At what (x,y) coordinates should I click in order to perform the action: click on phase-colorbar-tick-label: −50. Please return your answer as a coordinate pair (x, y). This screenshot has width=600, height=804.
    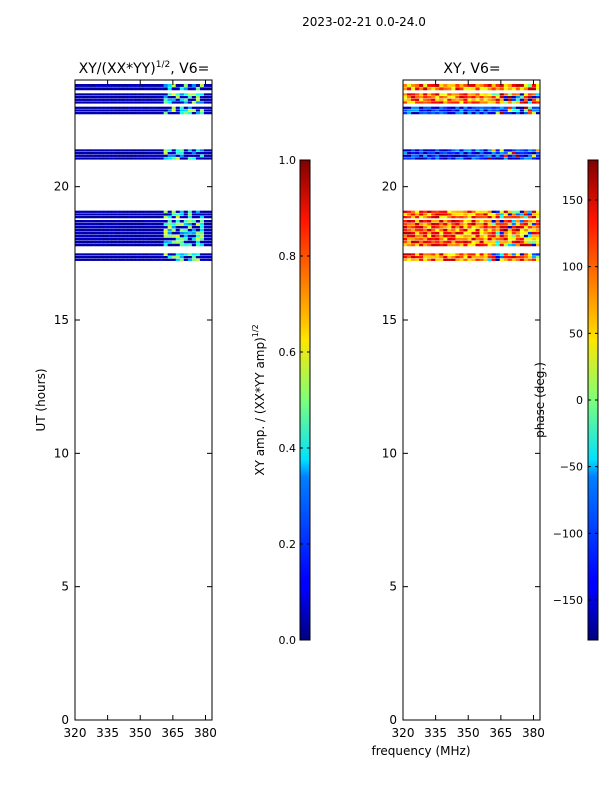
    Looking at the image, I should click on (571, 467).